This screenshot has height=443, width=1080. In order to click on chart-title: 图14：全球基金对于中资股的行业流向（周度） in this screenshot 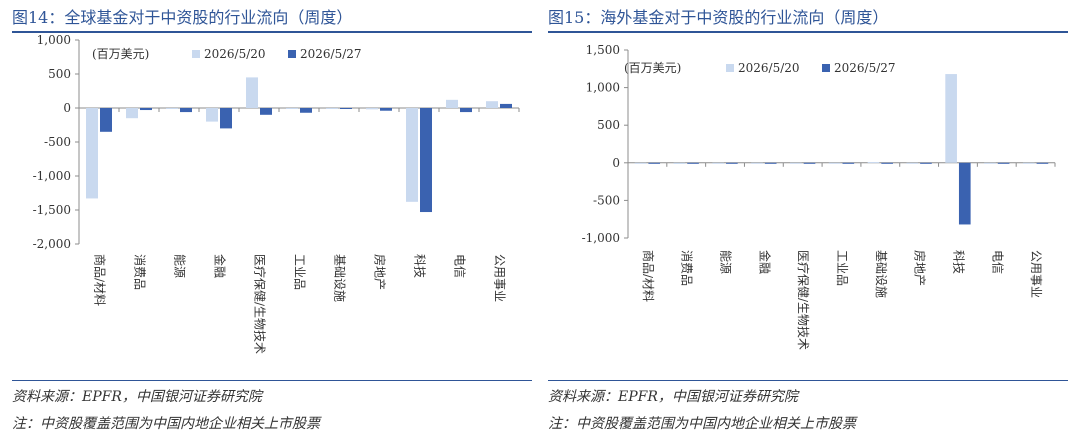, I will do `click(182, 17)`.